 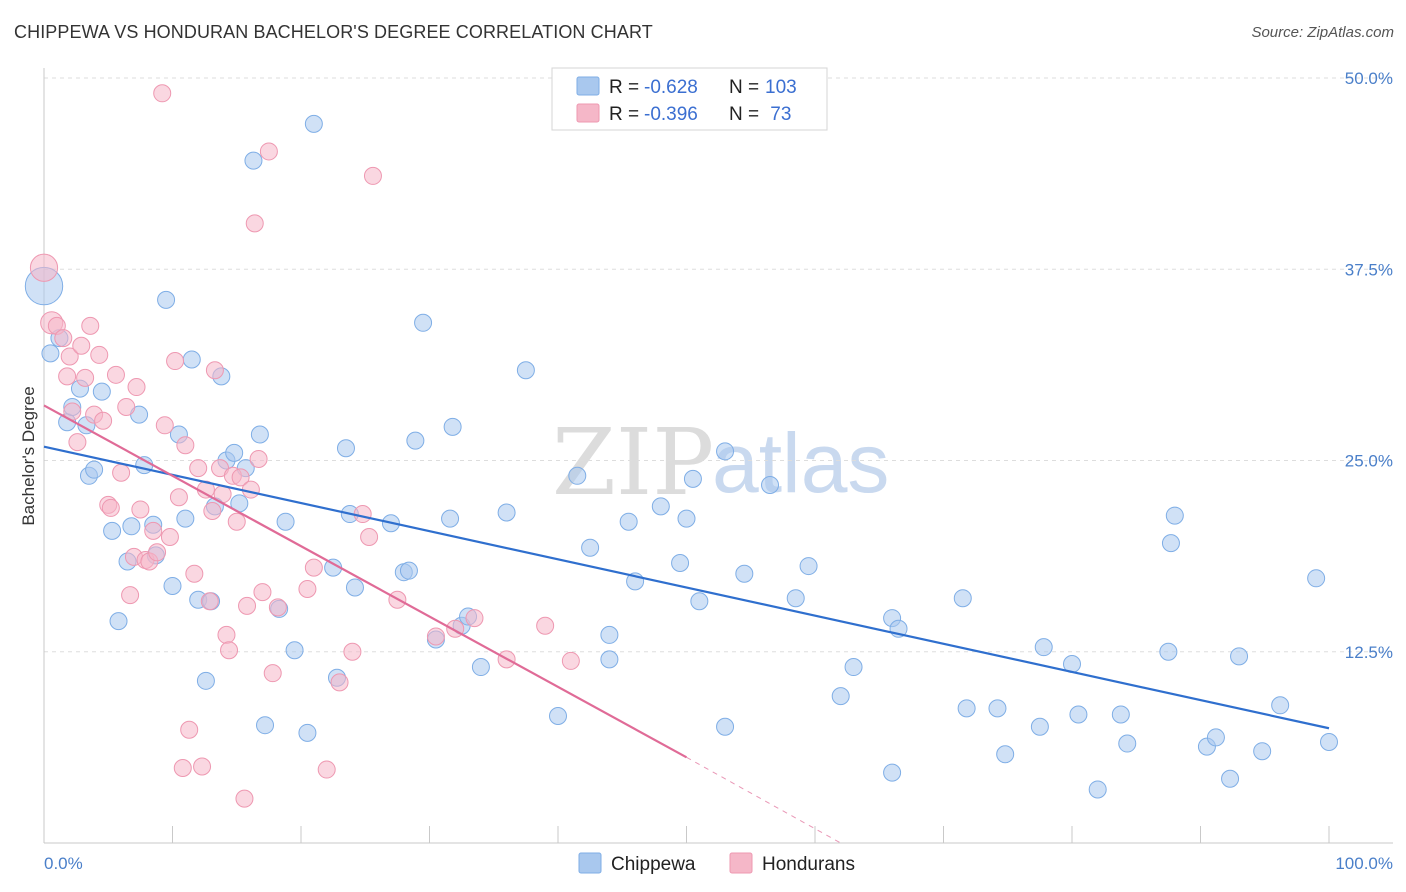 What do you see at coordinates (1322, 32) in the screenshot?
I see `source-credit: Source: ZipAtlas.com` at bounding box center [1322, 32].